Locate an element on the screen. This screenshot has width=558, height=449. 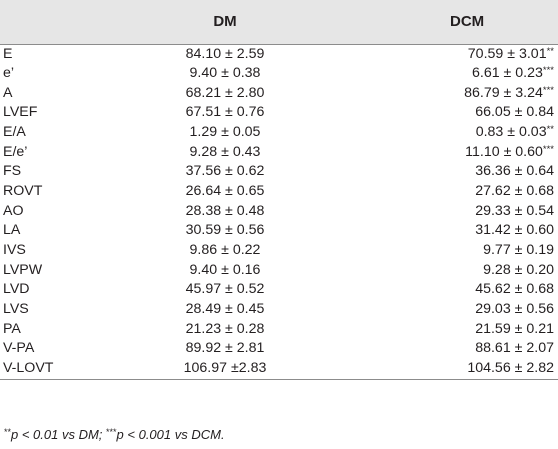
row-dm-value: 9.40 ± 0.16 is located at coordinates (225, 269).